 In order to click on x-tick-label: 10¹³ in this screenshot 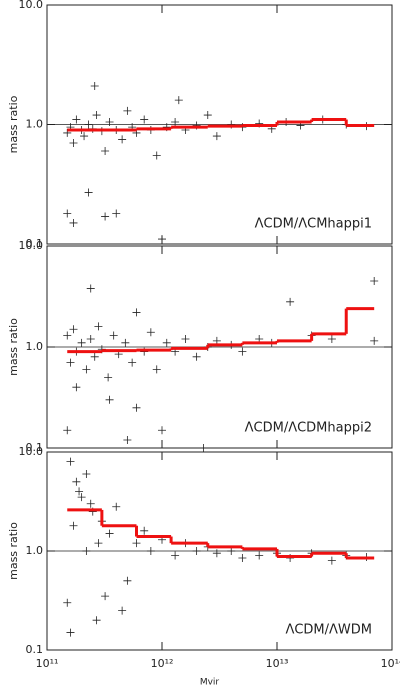, I will do `click(277, 663)`.